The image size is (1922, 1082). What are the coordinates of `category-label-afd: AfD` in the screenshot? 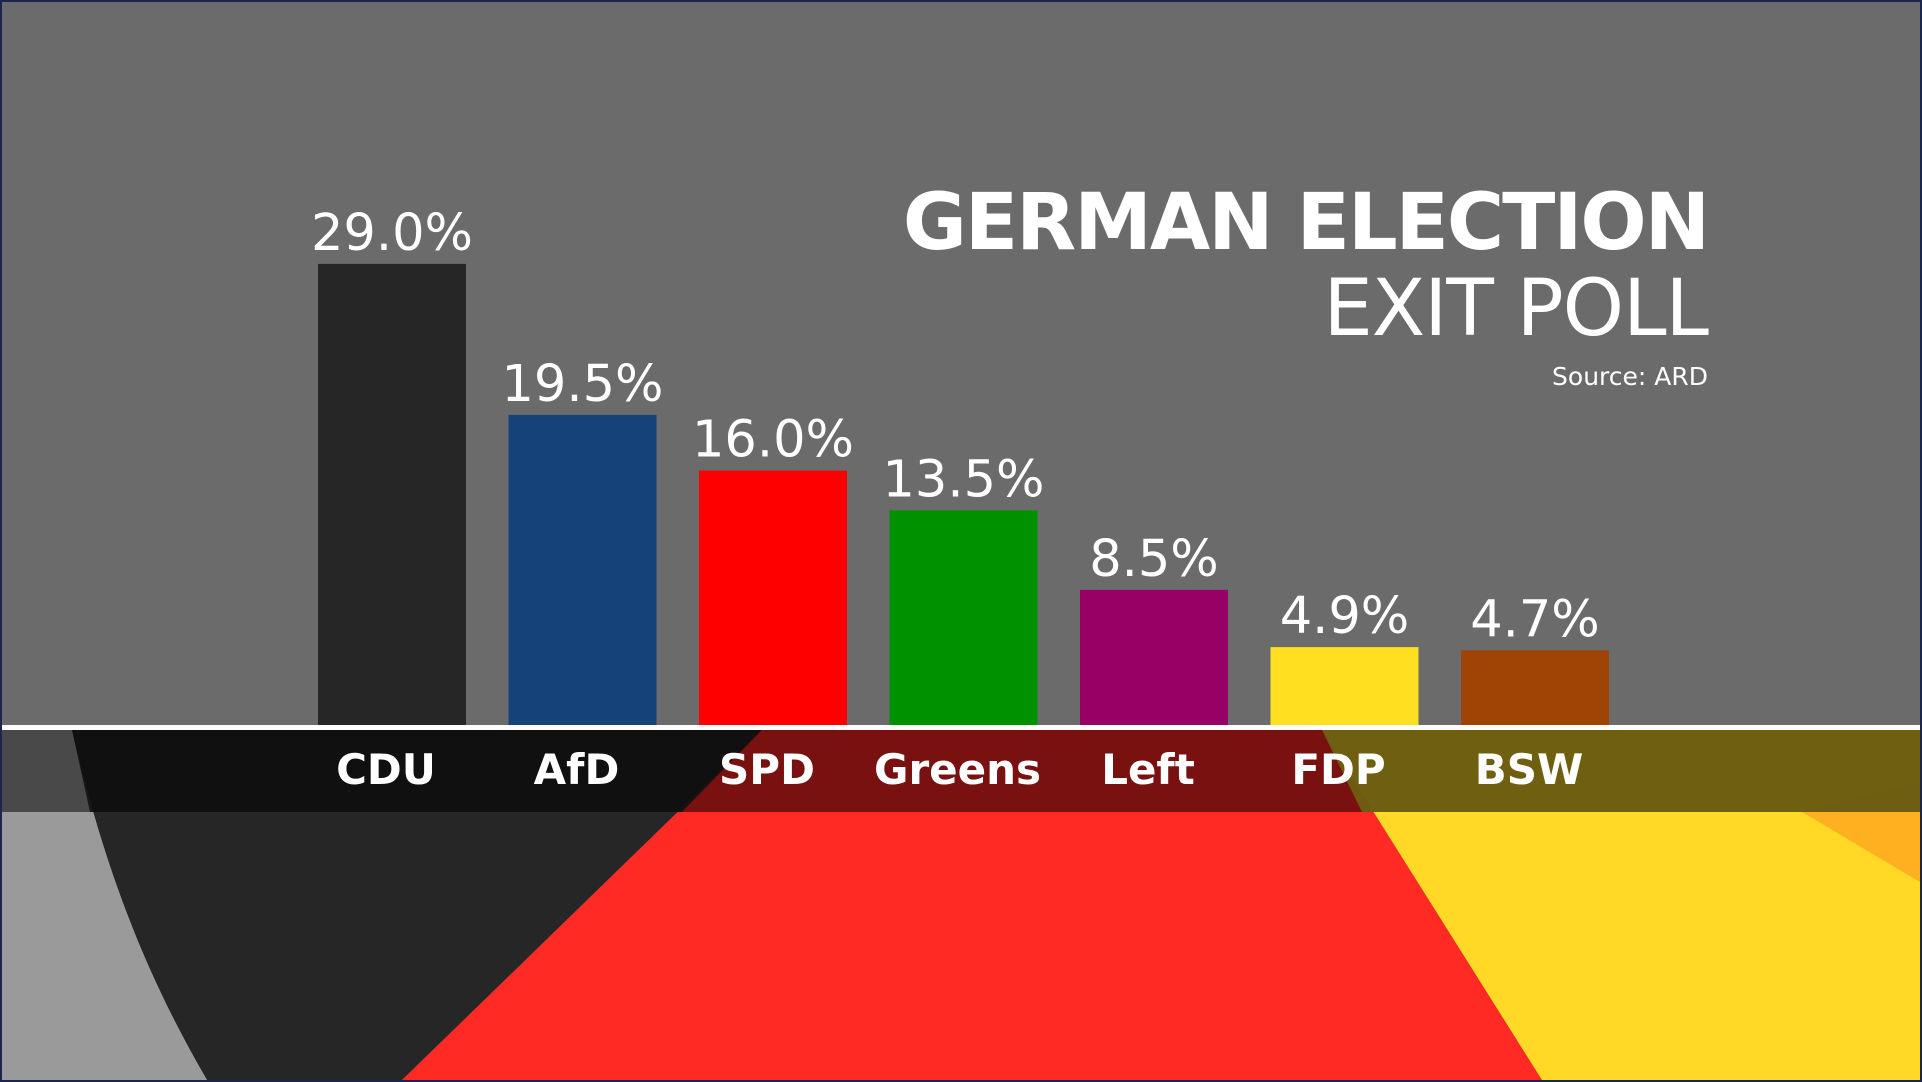 It's located at (577, 769).